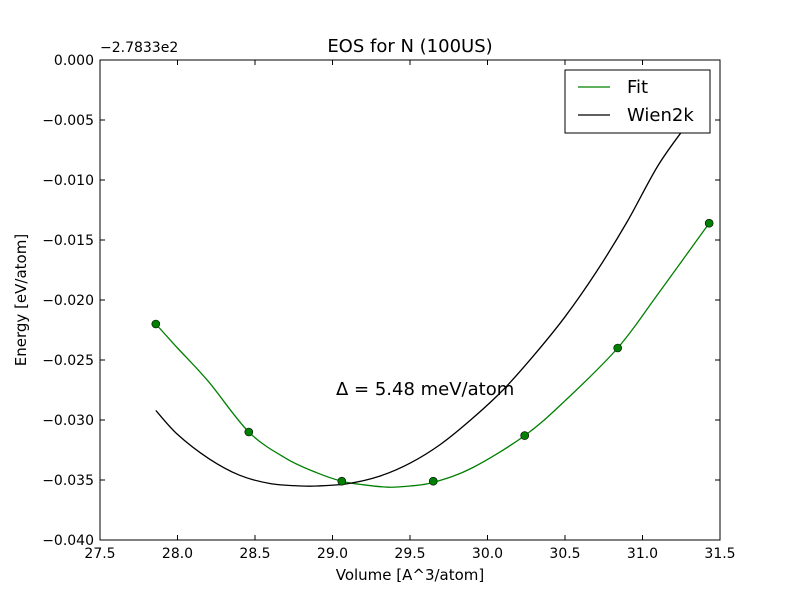 The width and height of the screenshot is (800, 600). Describe the element at coordinates (68, 121) in the screenshot. I see `y-tick-label: −0.005` at that location.